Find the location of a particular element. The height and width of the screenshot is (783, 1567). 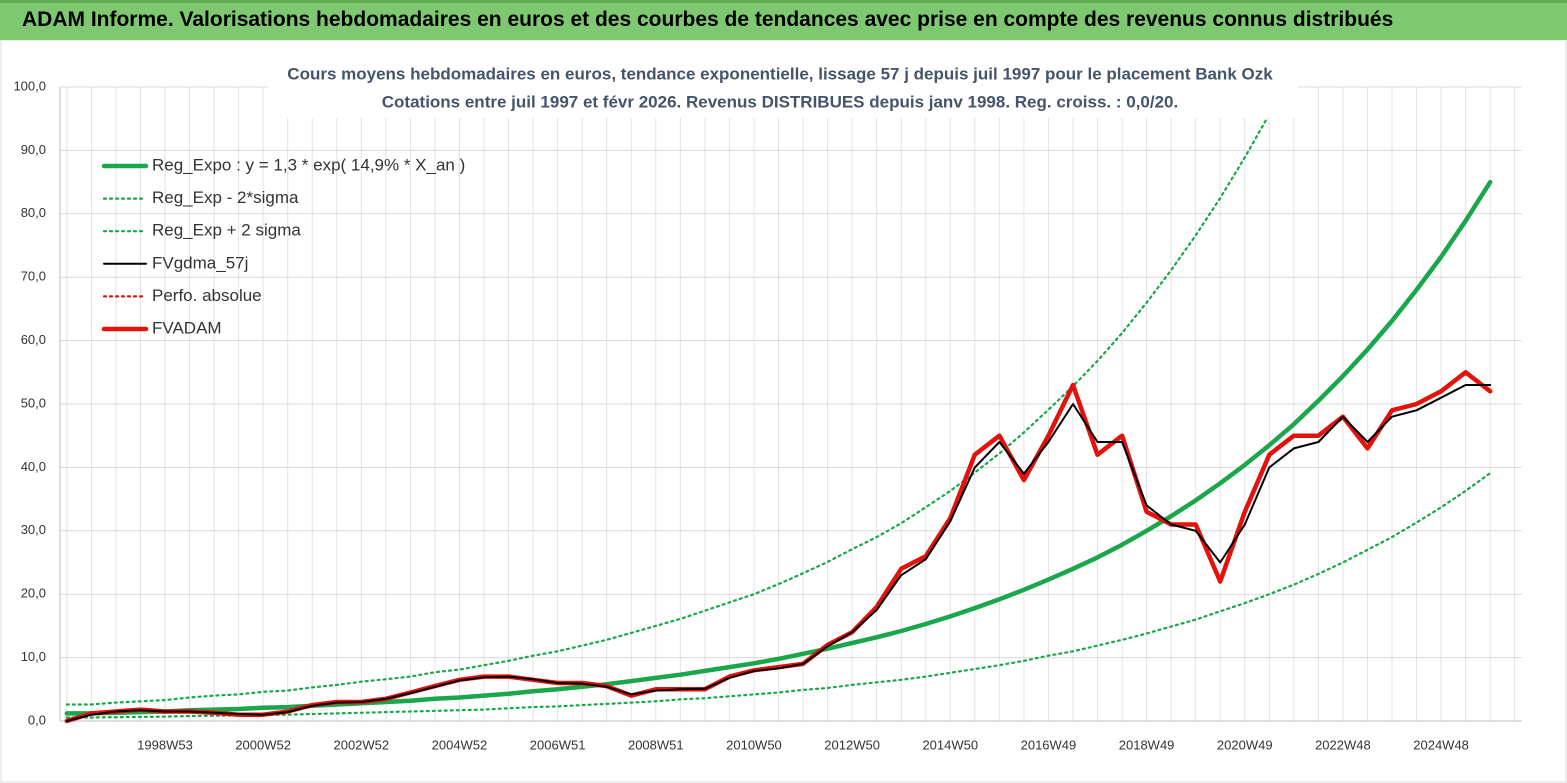

x-tick-label: 2024W48 is located at coordinates (1441, 744).